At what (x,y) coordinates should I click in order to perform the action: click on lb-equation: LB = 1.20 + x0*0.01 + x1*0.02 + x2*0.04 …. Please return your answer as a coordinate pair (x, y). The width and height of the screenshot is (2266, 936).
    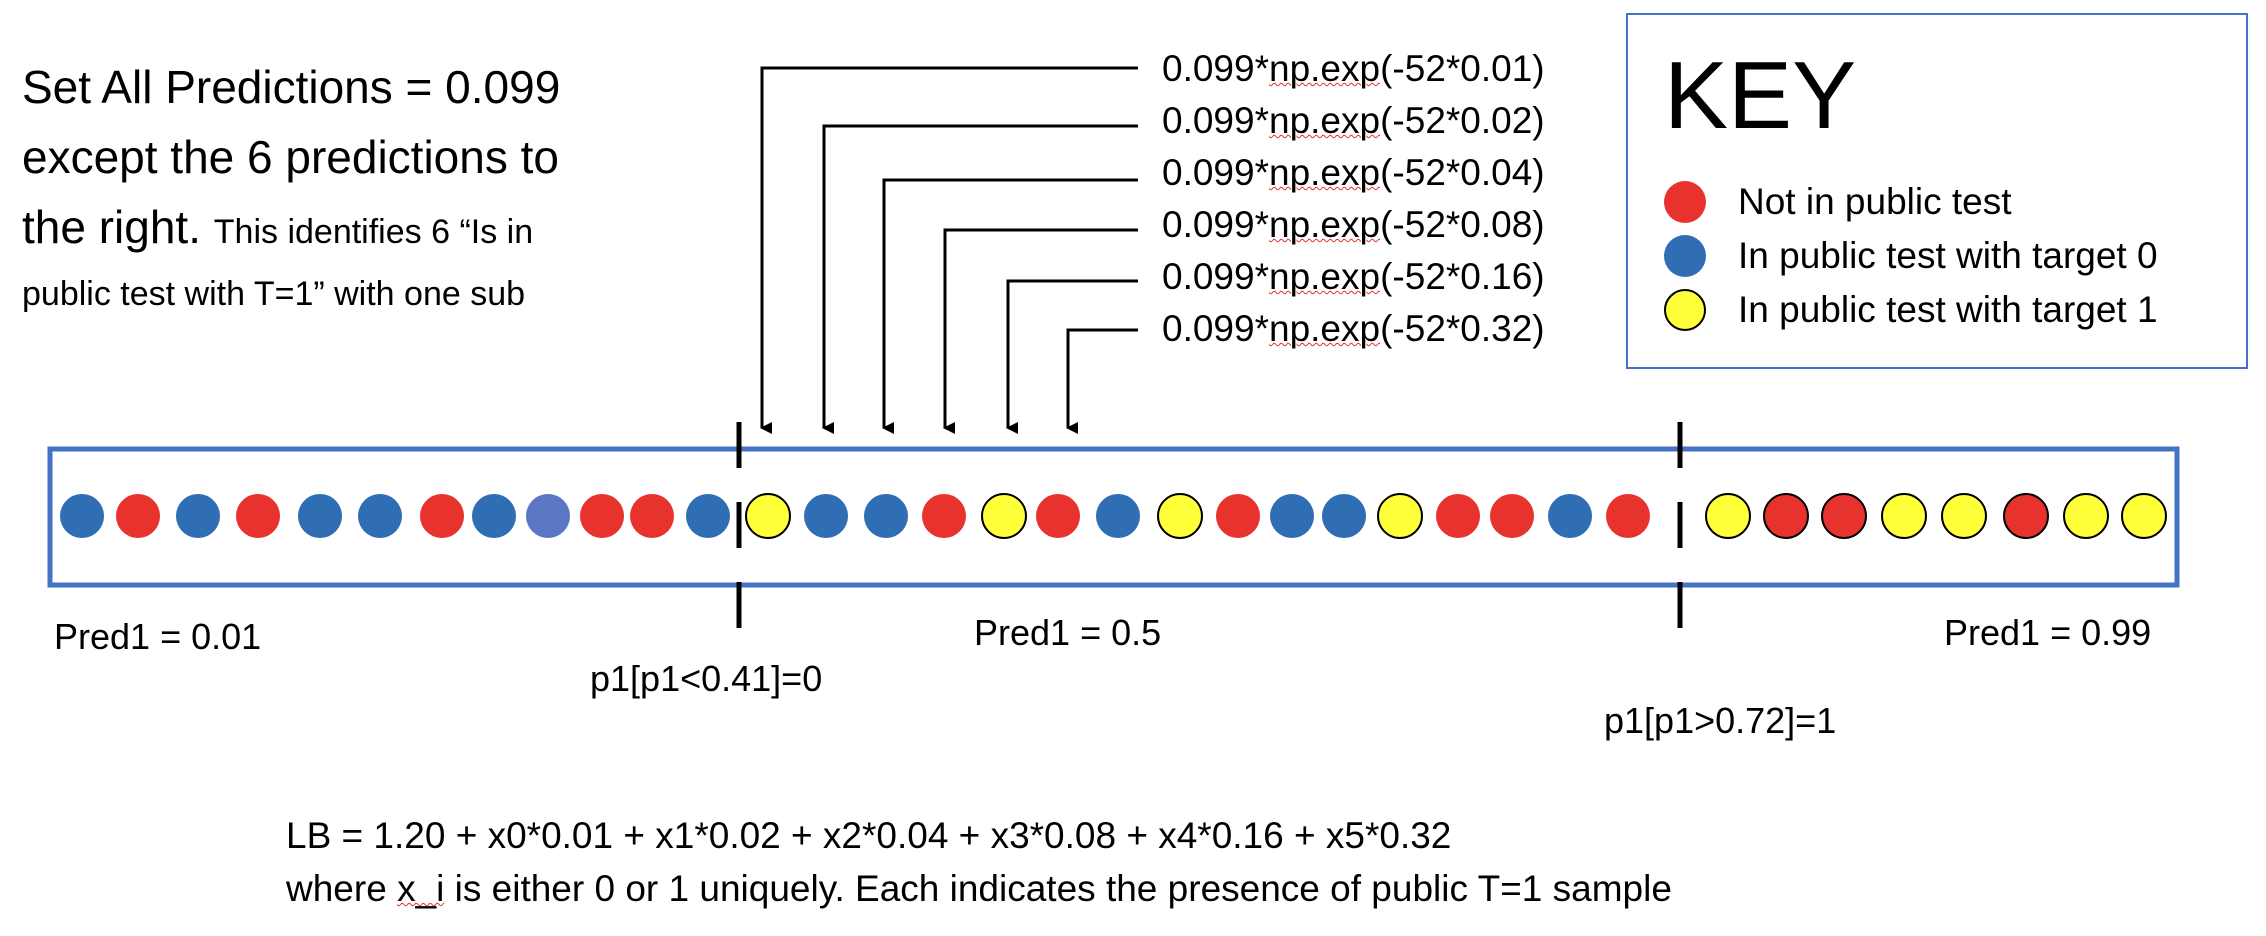
    Looking at the image, I should click on (869, 835).